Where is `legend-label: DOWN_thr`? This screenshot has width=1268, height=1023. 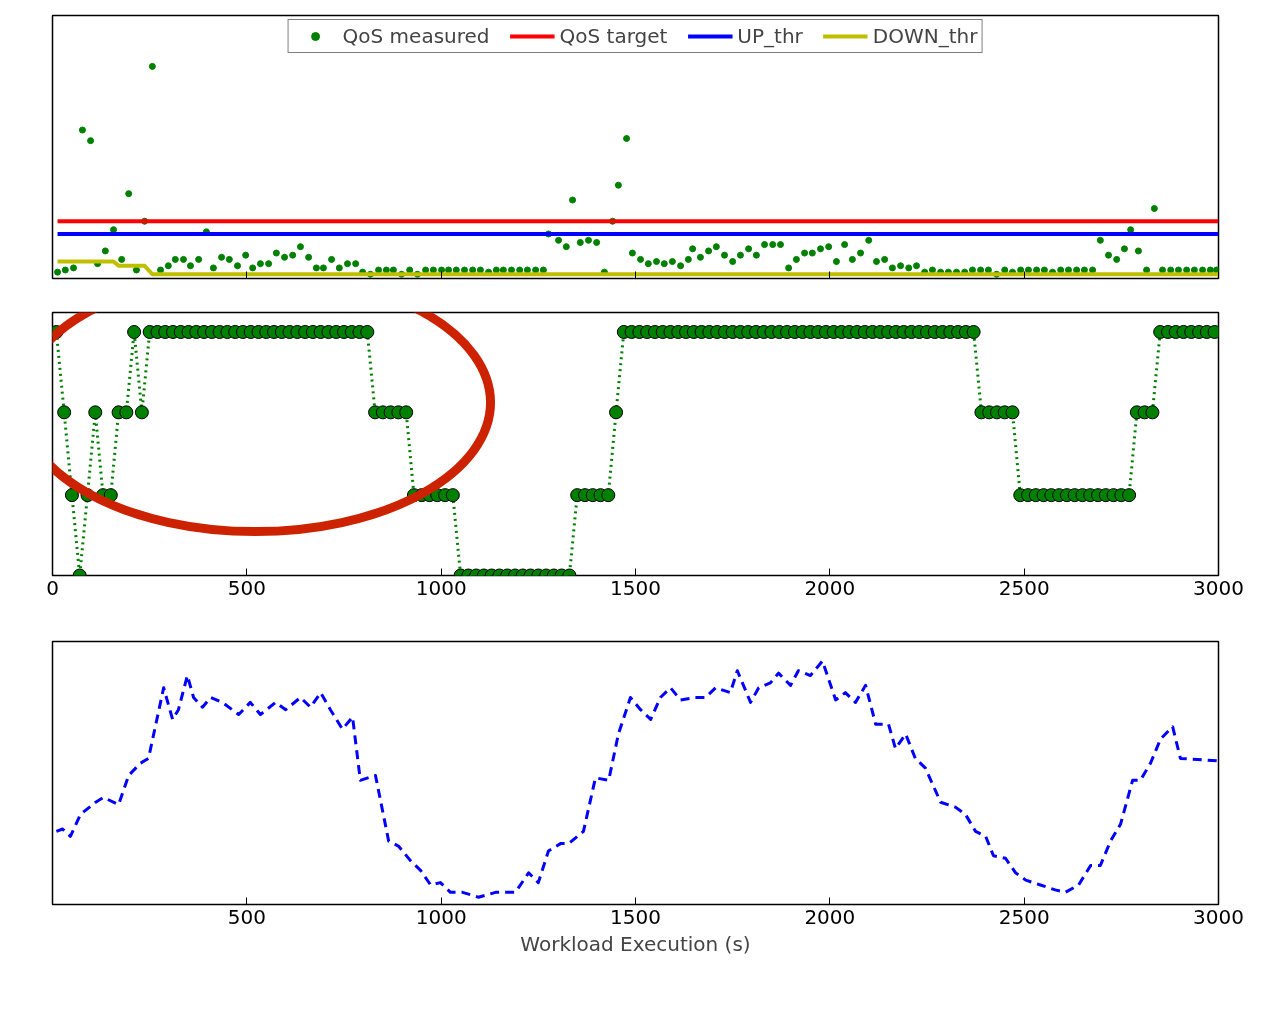
legend-label: DOWN_thr is located at coordinates (925, 36).